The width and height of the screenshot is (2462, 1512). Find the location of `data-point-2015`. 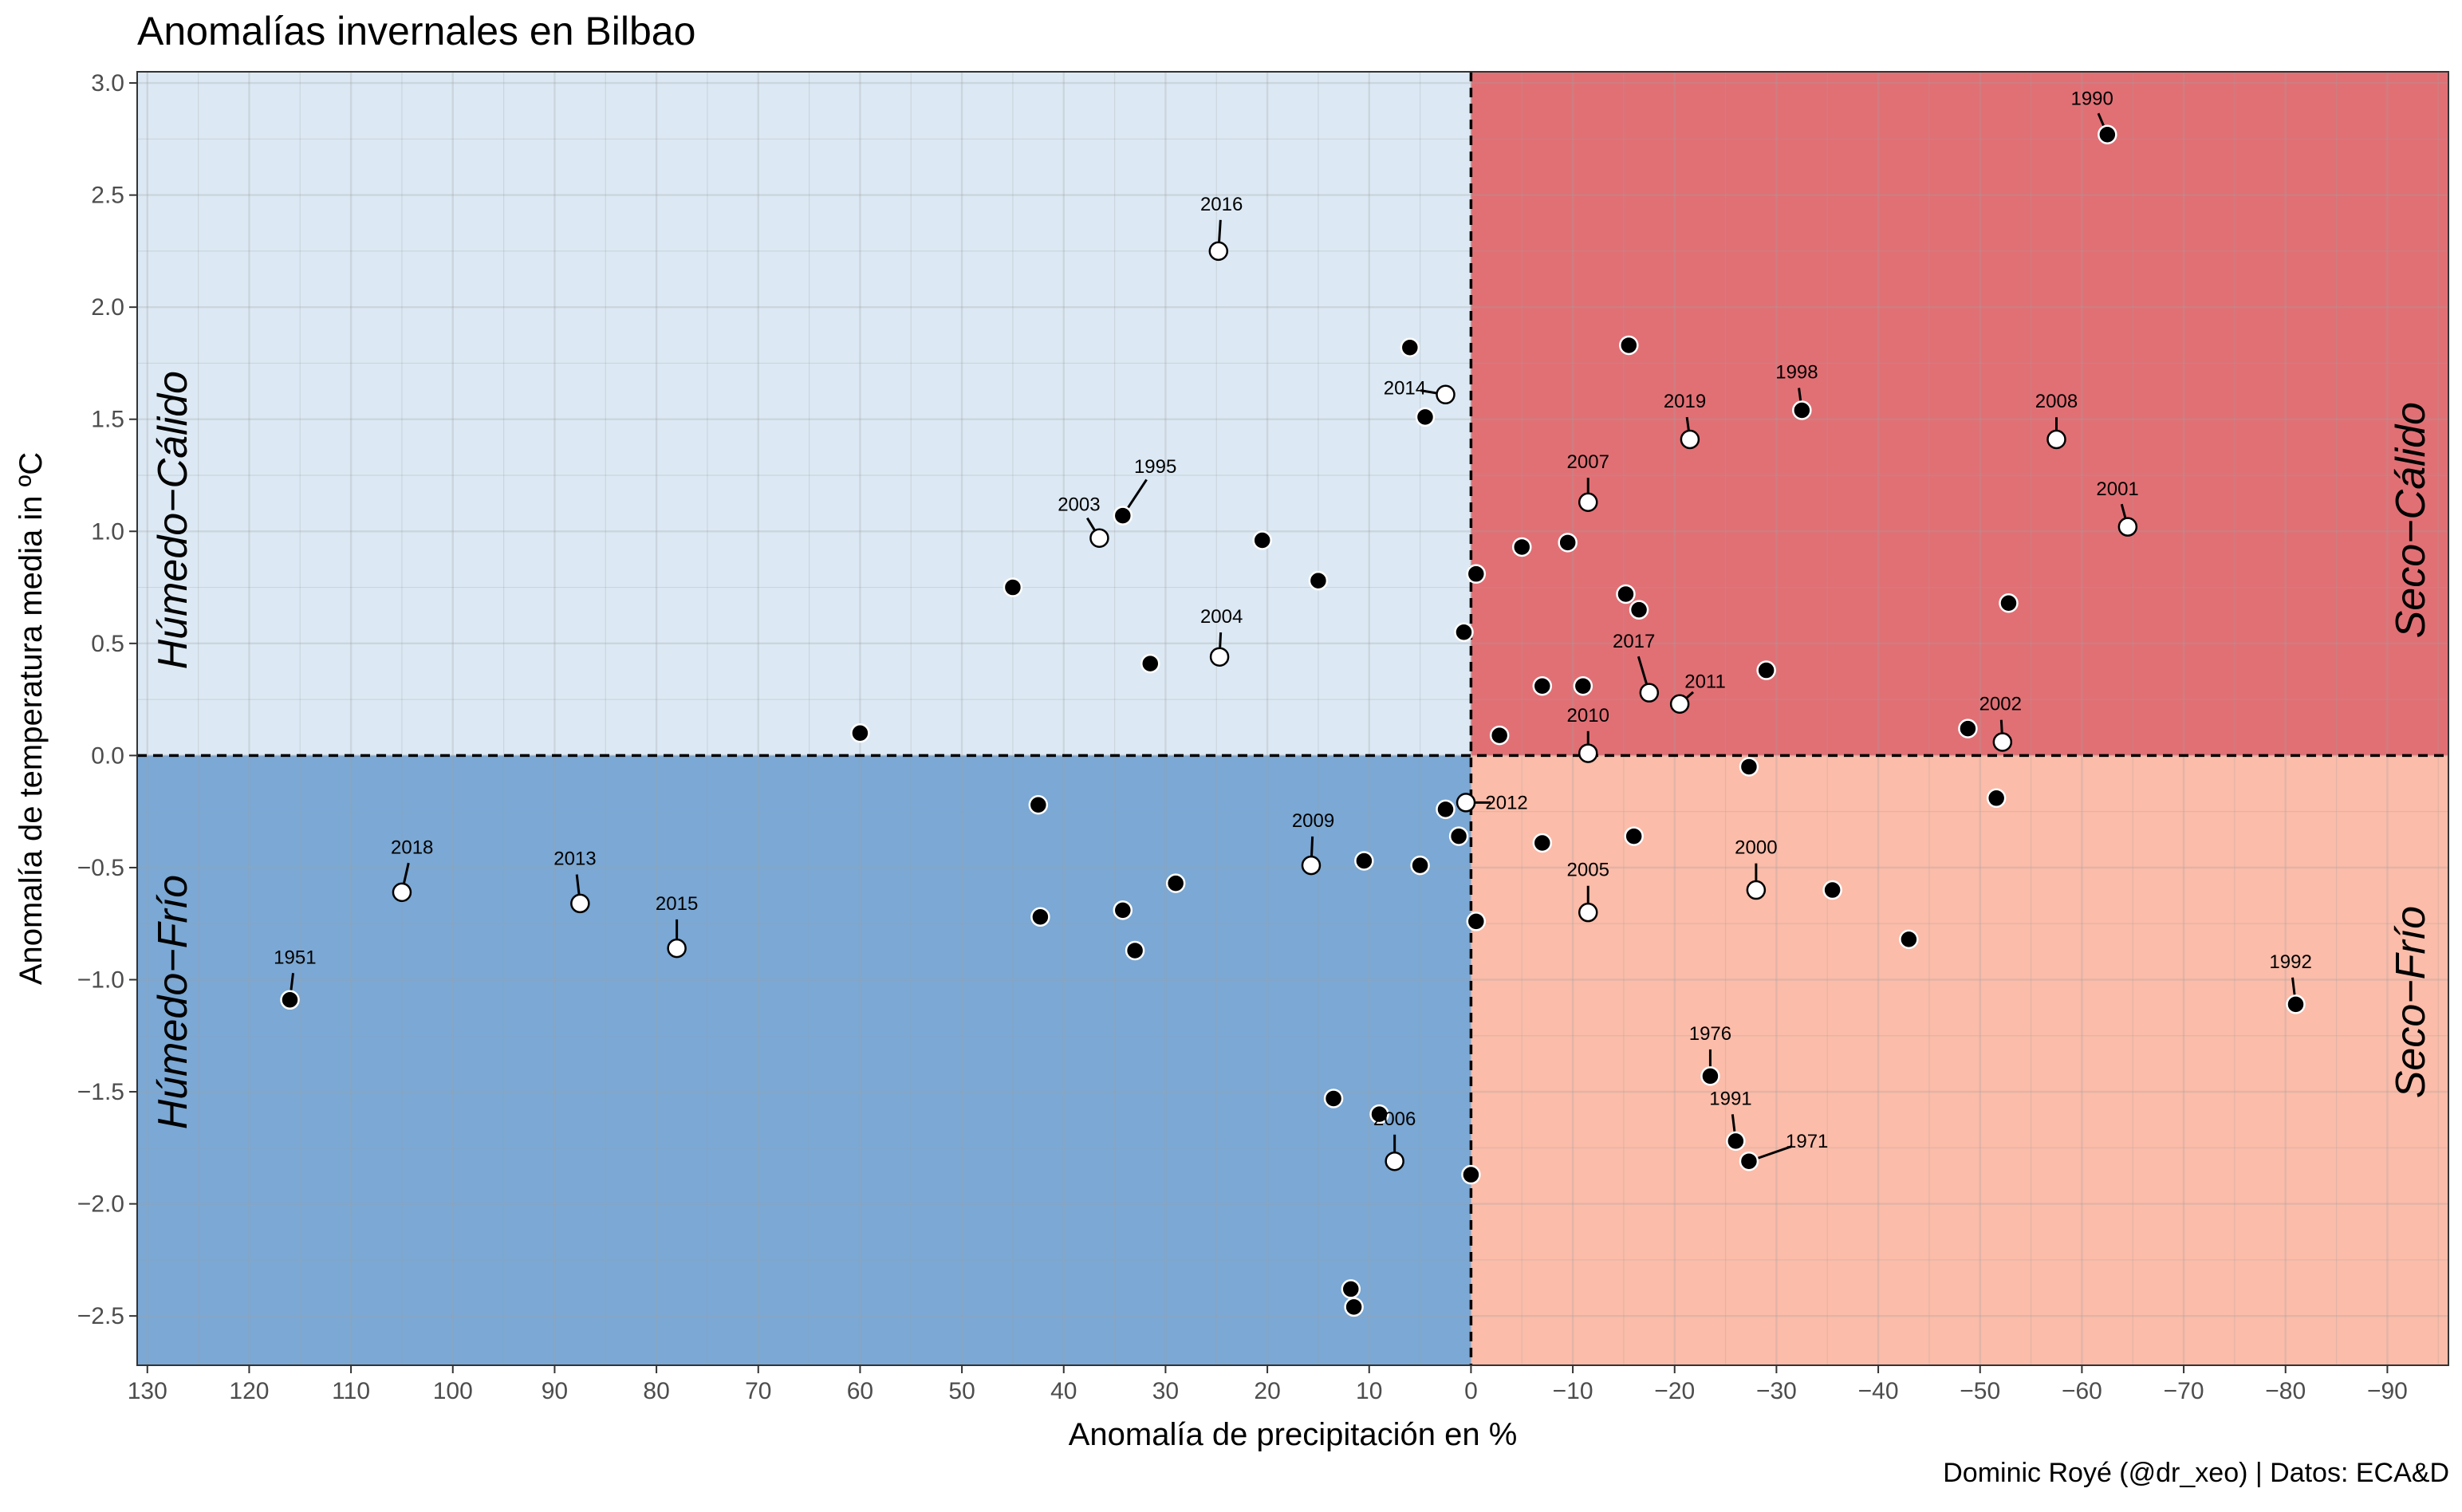

data-point-2015 is located at coordinates (677, 949).